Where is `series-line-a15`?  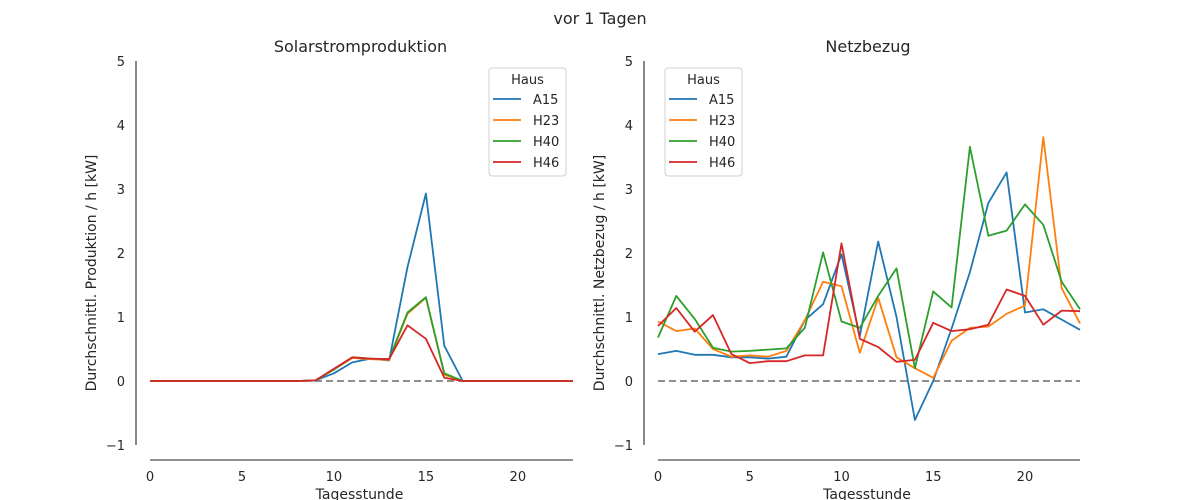 series-line-a15 is located at coordinates (361, 287).